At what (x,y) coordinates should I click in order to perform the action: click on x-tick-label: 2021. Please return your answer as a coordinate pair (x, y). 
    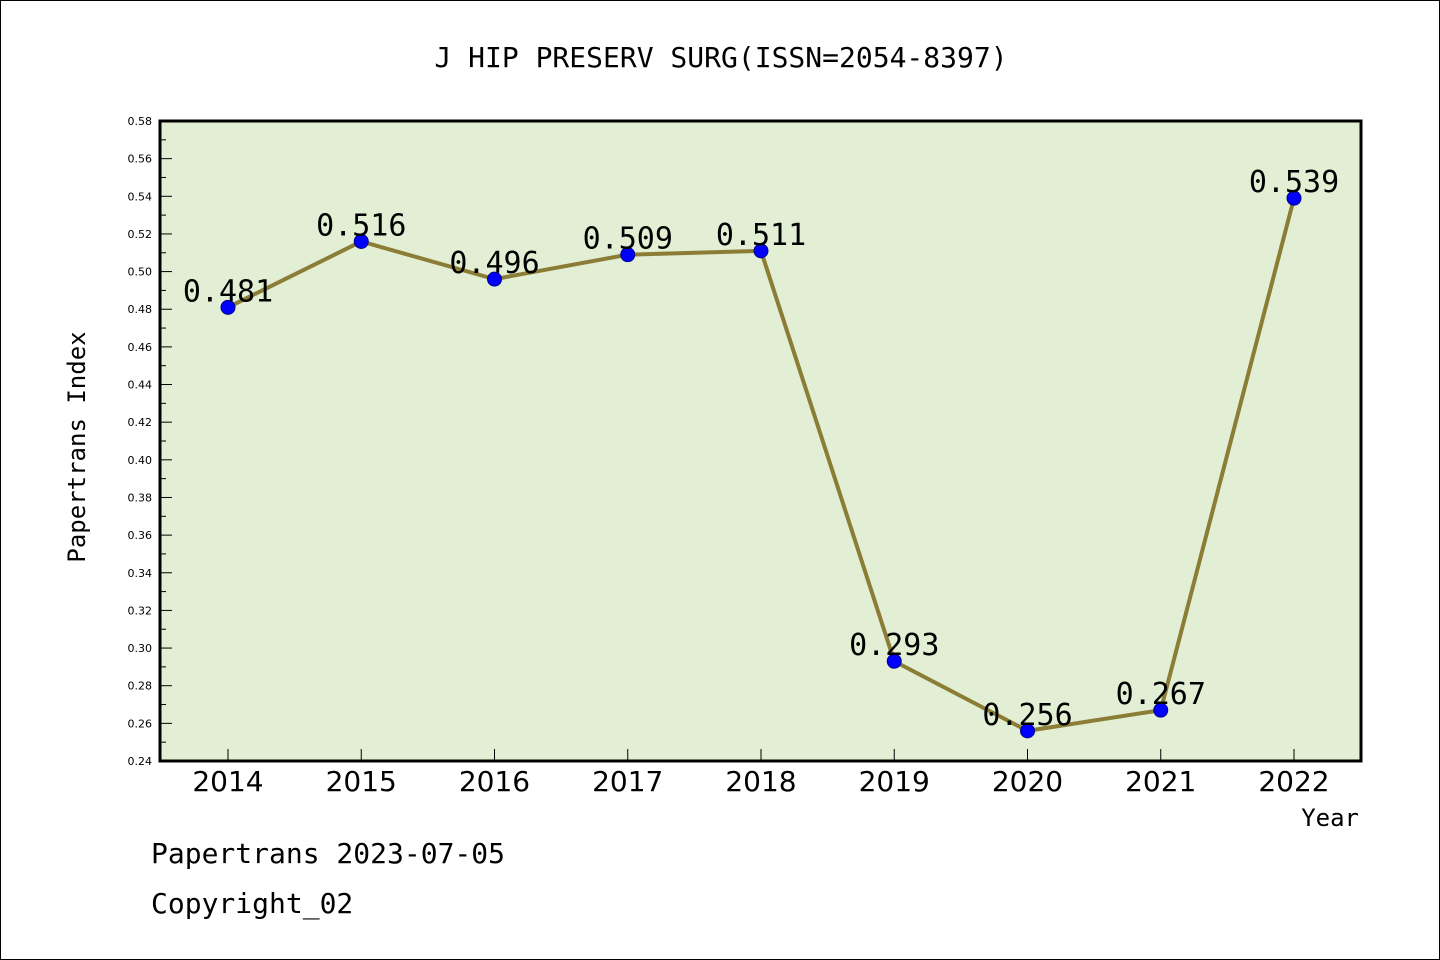
    Looking at the image, I should click on (1160, 781).